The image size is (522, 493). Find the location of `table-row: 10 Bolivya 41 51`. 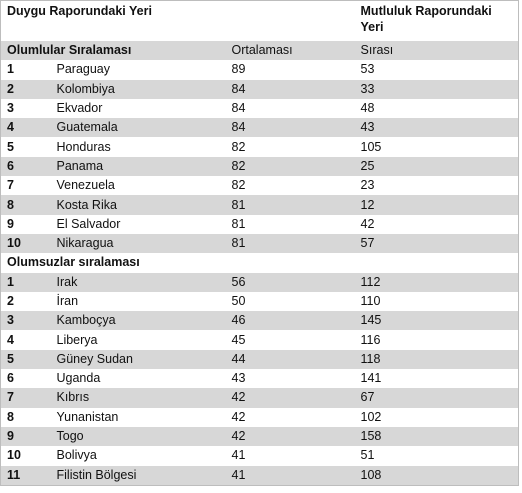

table-row: 10 Bolivya 41 51 is located at coordinates (260, 455).